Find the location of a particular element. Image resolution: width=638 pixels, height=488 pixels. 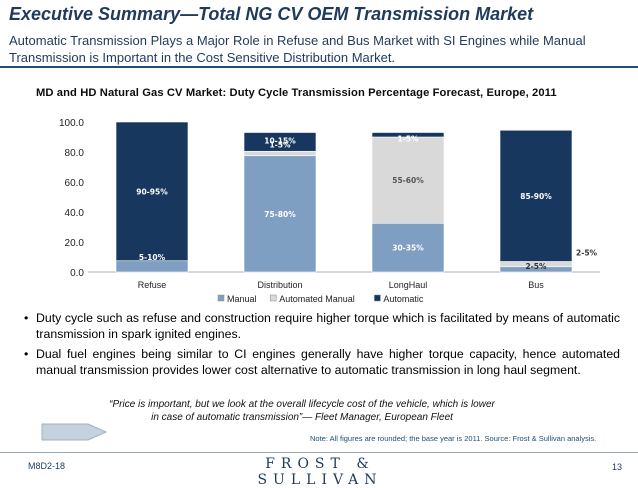

data-label: 75-80% is located at coordinates (280, 214).